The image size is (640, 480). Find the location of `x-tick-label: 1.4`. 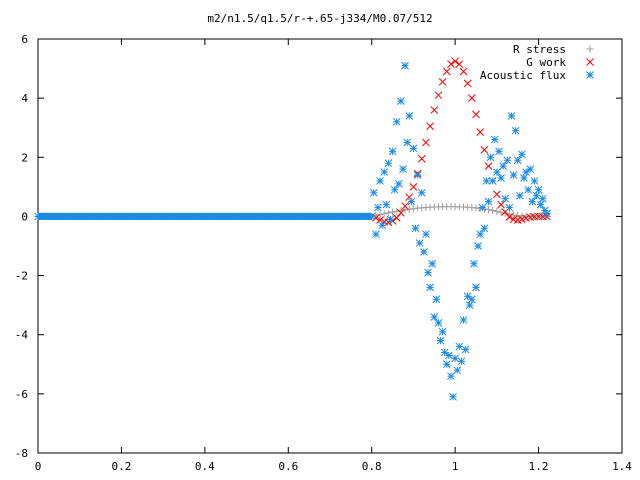

x-tick-label: 1.4 is located at coordinates (622, 466).